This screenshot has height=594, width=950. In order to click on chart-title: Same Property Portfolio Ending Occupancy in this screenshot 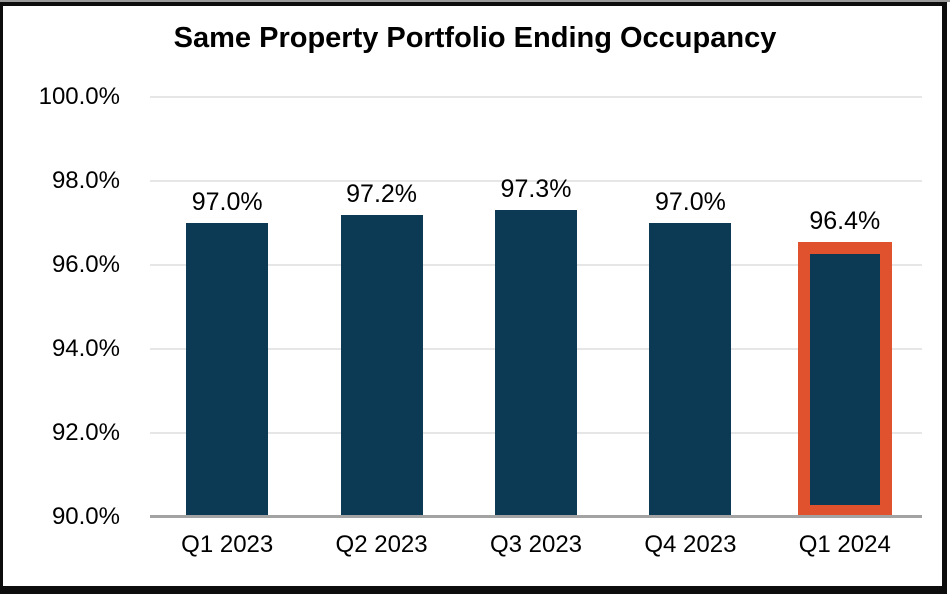, I will do `click(475, 38)`.